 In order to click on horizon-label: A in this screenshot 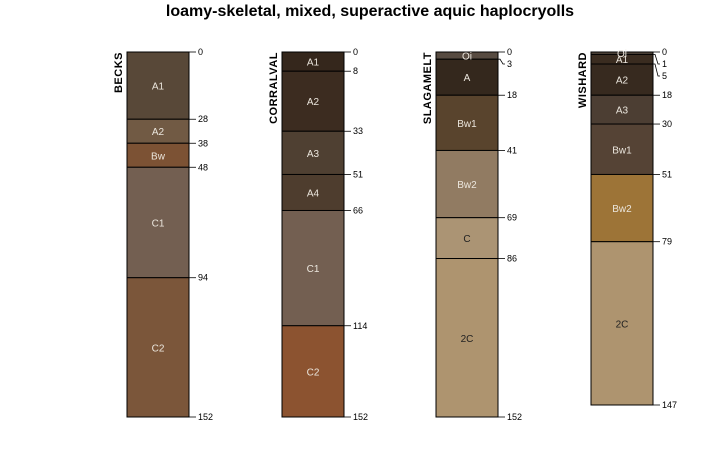, I will do `click(467, 78)`.